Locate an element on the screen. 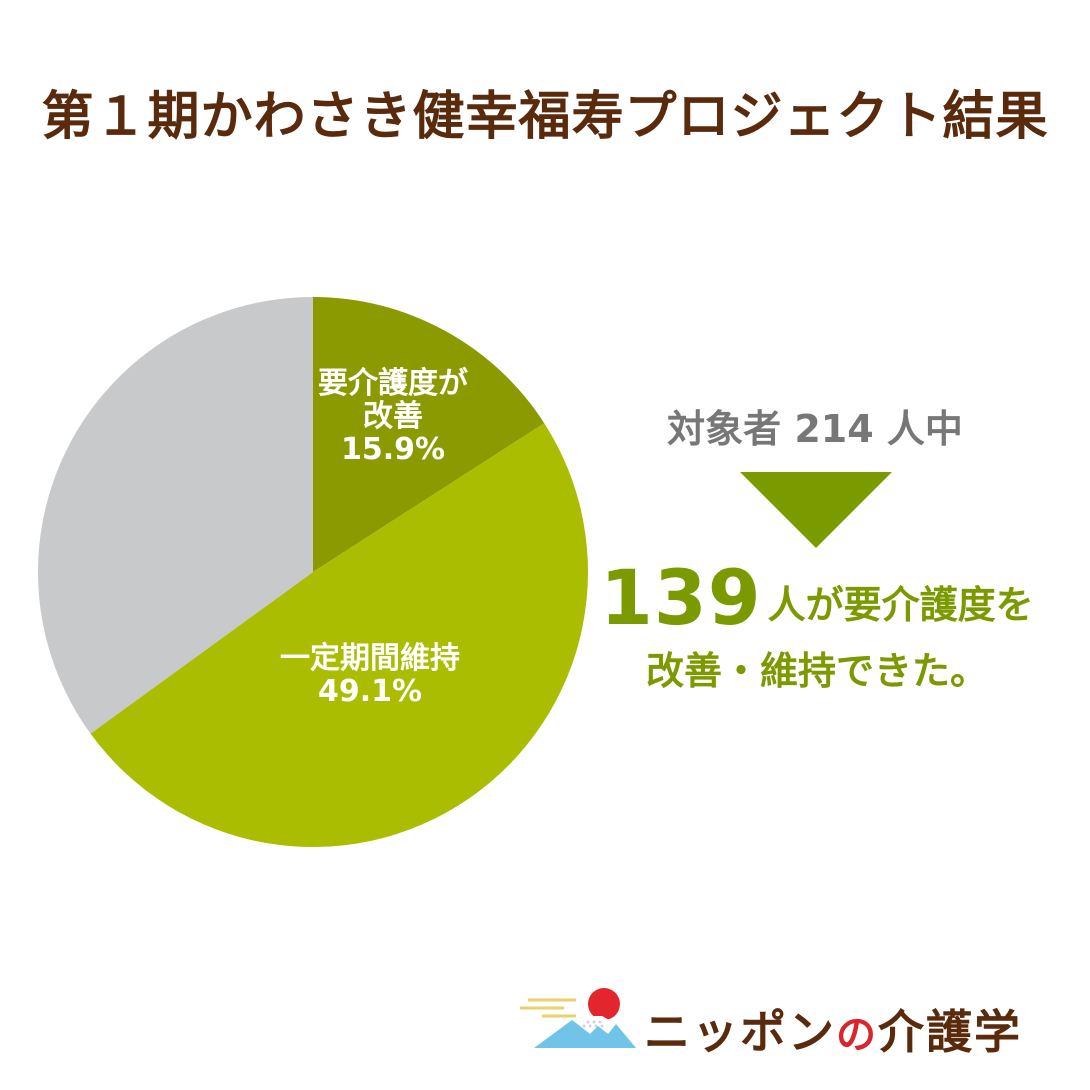 The width and height of the screenshot is (1090, 1090). result-count: 139 is located at coordinates (681, 597).